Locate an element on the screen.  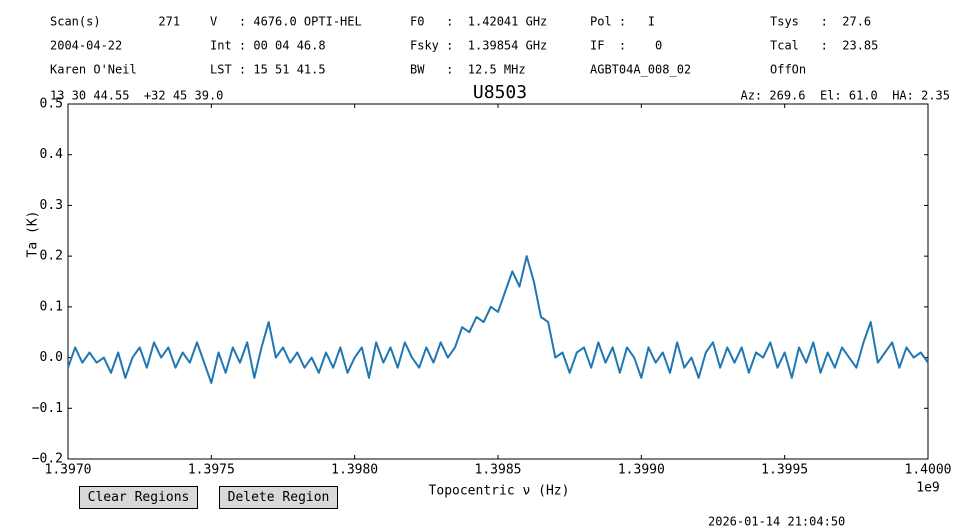
header-field: Tcal : 23.85 is located at coordinates (824, 46).